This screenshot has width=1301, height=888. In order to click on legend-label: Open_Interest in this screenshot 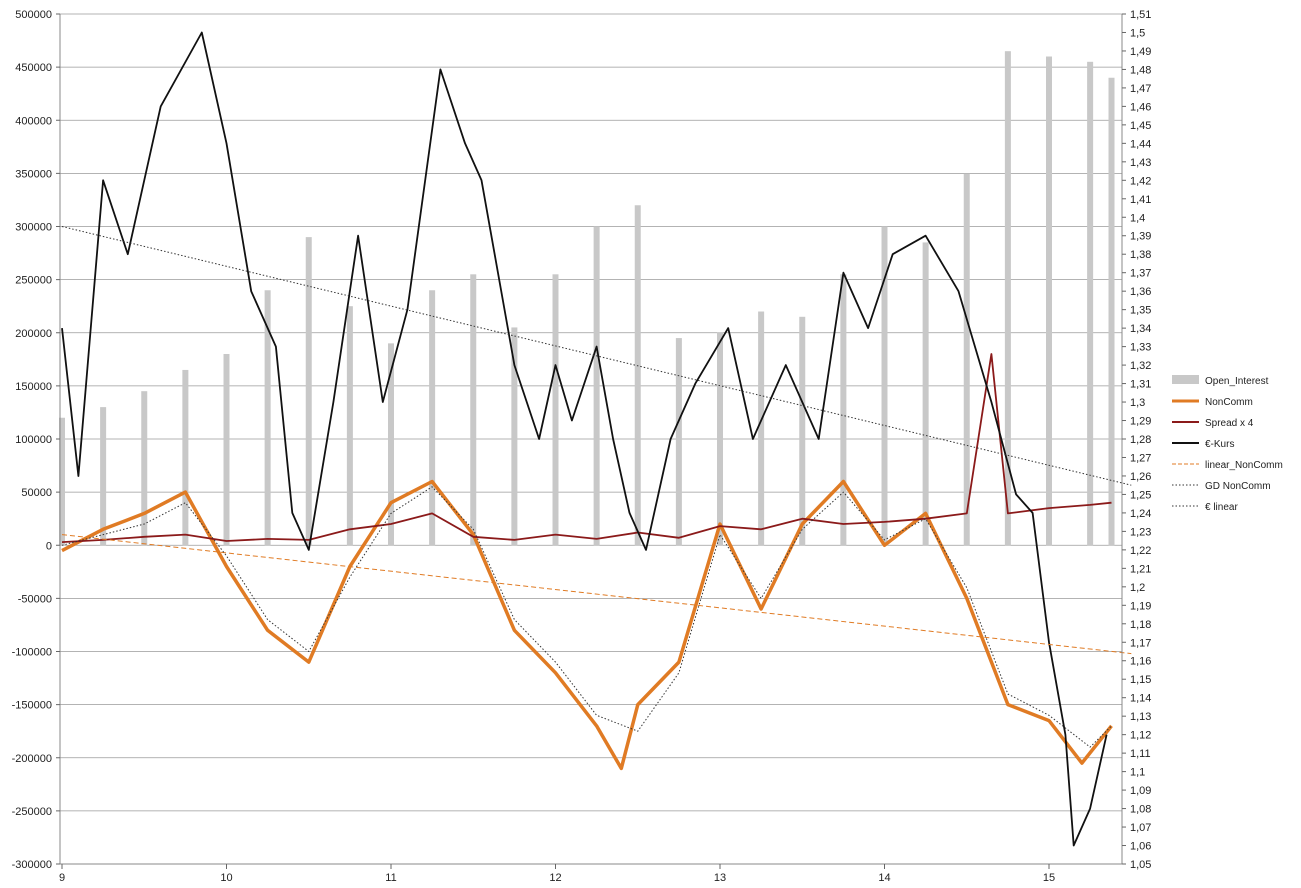, I will do `click(1237, 381)`.